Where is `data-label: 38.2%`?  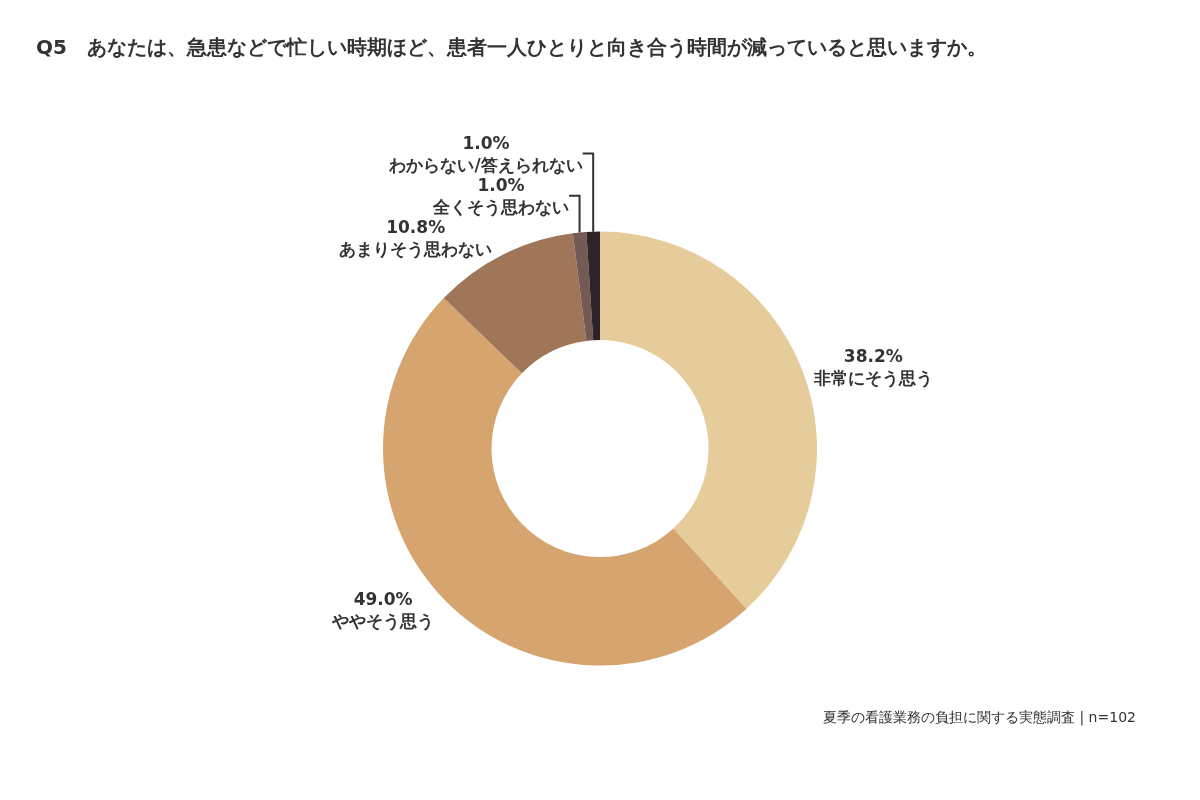
data-label: 38.2% is located at coordinates (873, 356).